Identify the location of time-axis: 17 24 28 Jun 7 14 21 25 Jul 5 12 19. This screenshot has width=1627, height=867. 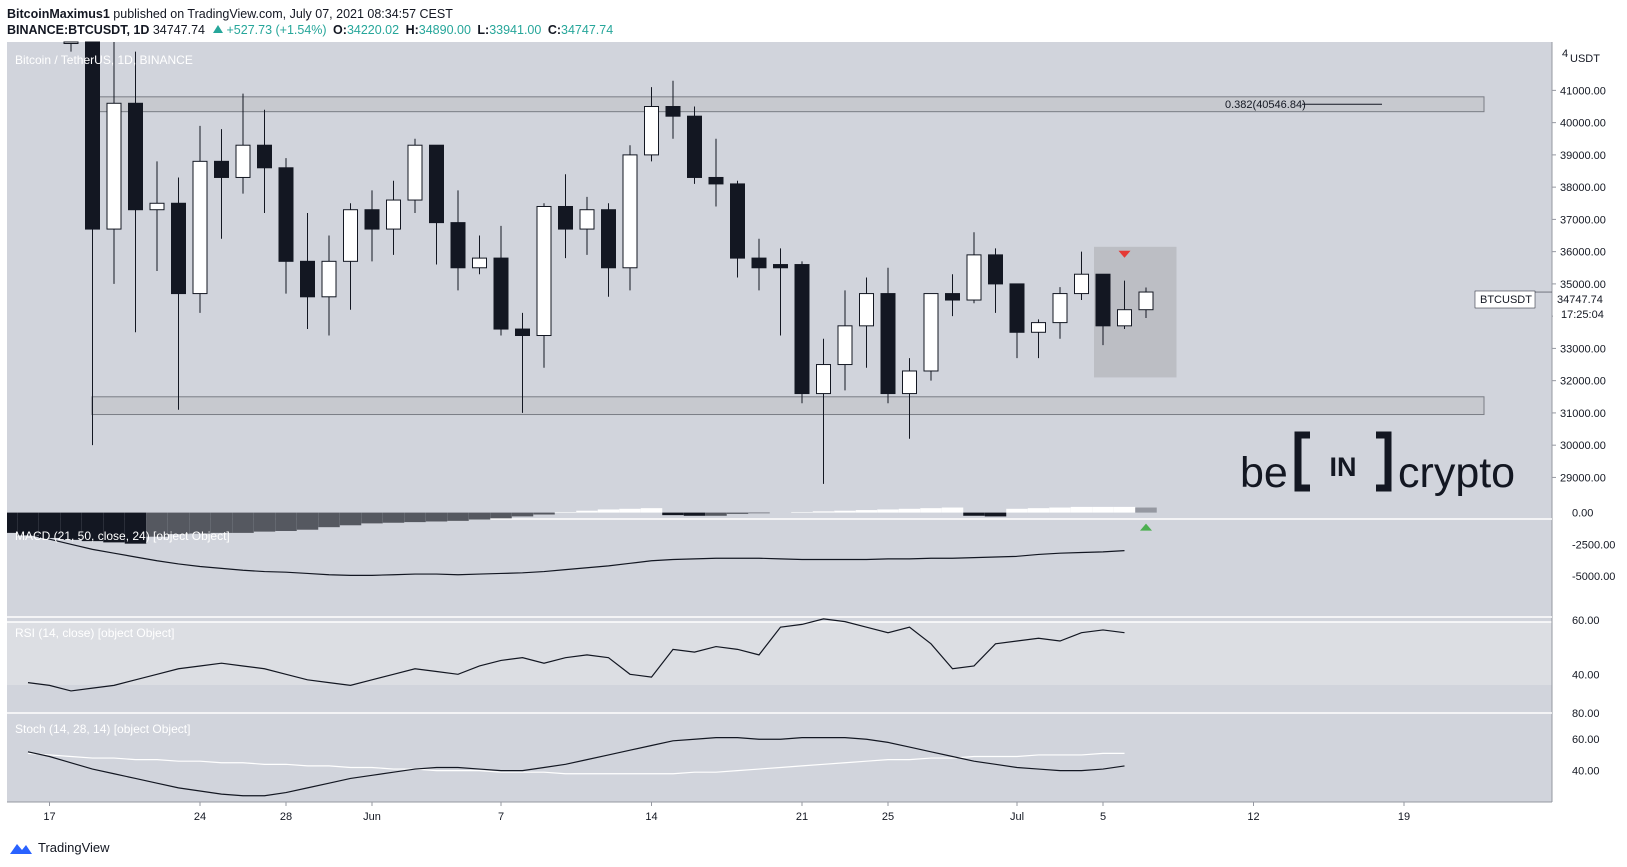
(726, 812).